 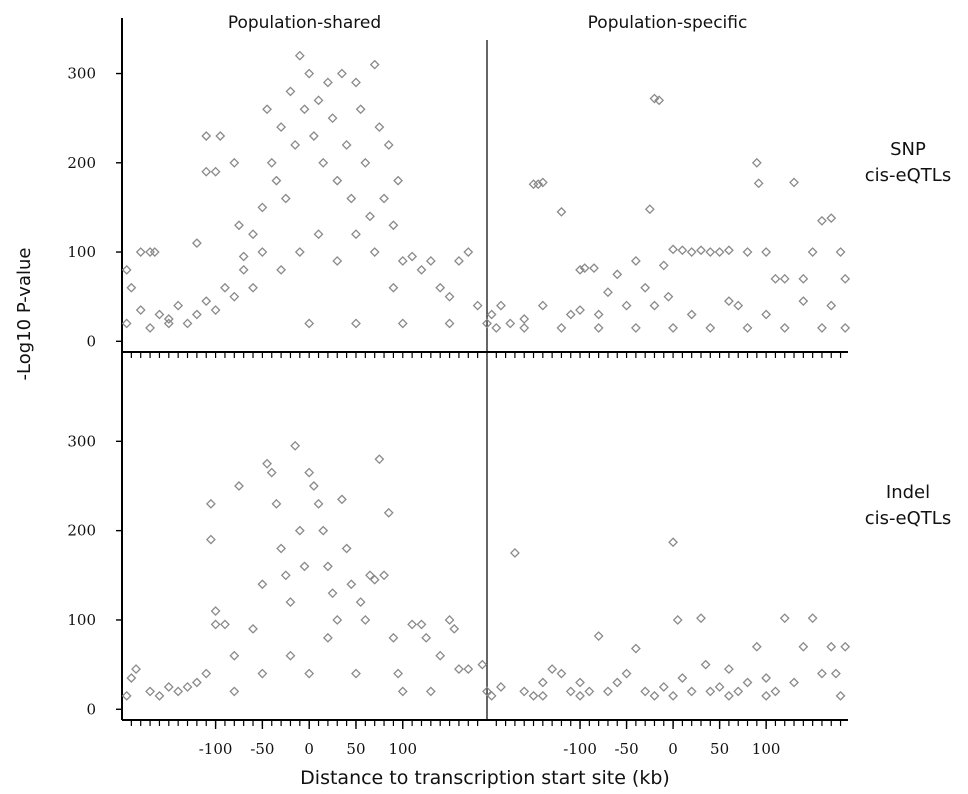 What do you see at coordinates (262, 749) in the screenshot?
I see `x-tick-label: -50` at bounding box center [262, 749].